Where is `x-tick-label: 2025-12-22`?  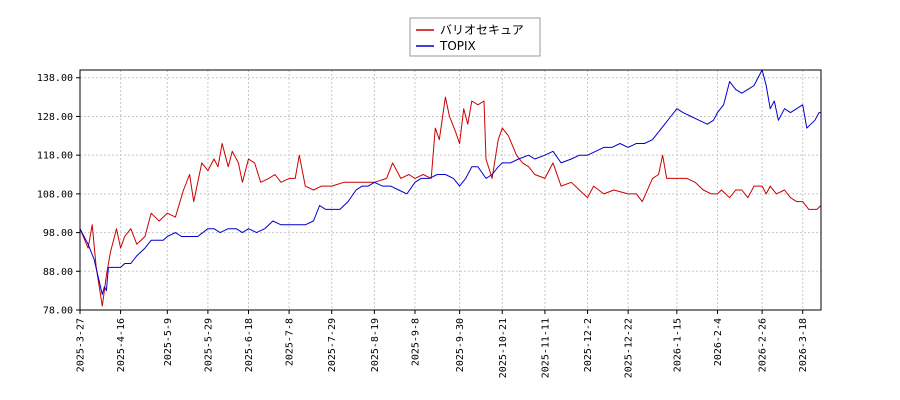
x-tick-label: 2025-12-22 is located at coordinates (629, 348).